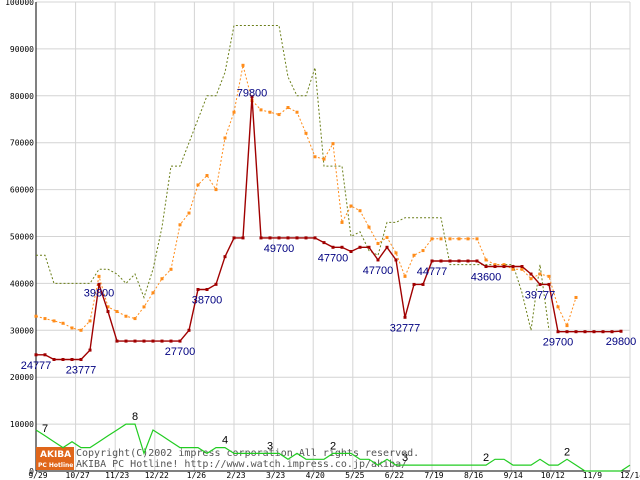  Describe the element at coordinates (22, 377) in the screenshot. I see `y-tick-label: 20000` at that location.